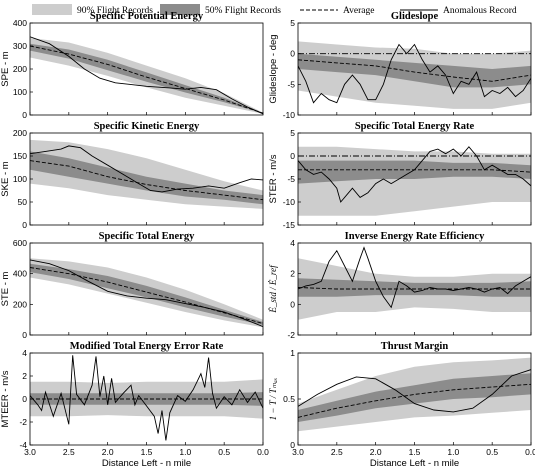  Describe the element at coordinates (20, 46) in the screenshot. I see `y-tick-label: 300` at that location.